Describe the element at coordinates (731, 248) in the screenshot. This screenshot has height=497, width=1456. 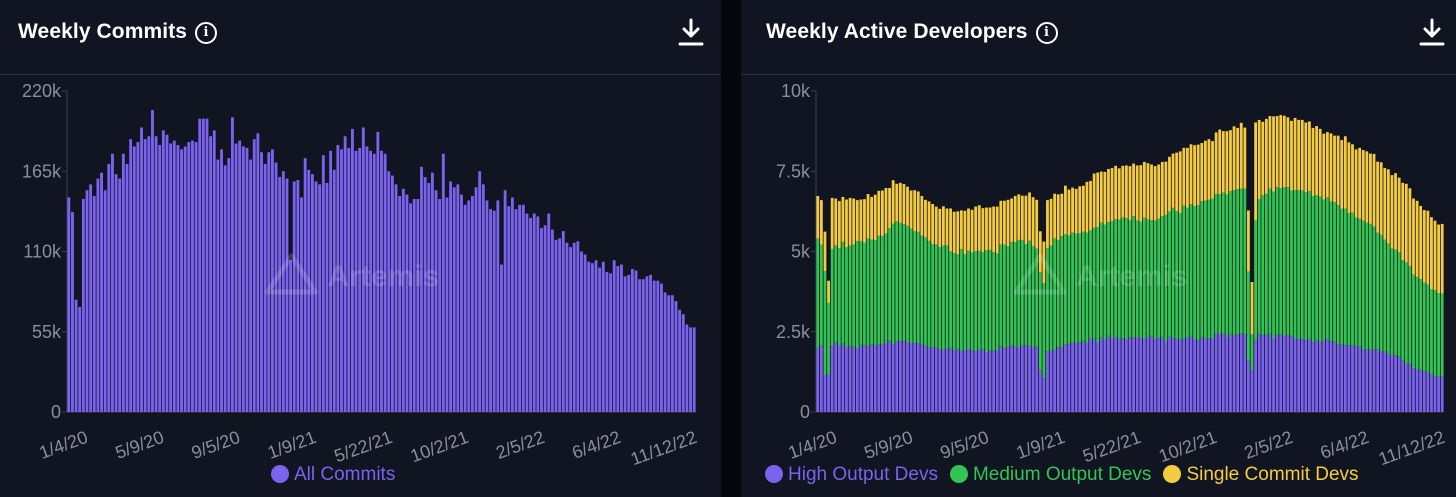
I see `panel-divider` at that location.